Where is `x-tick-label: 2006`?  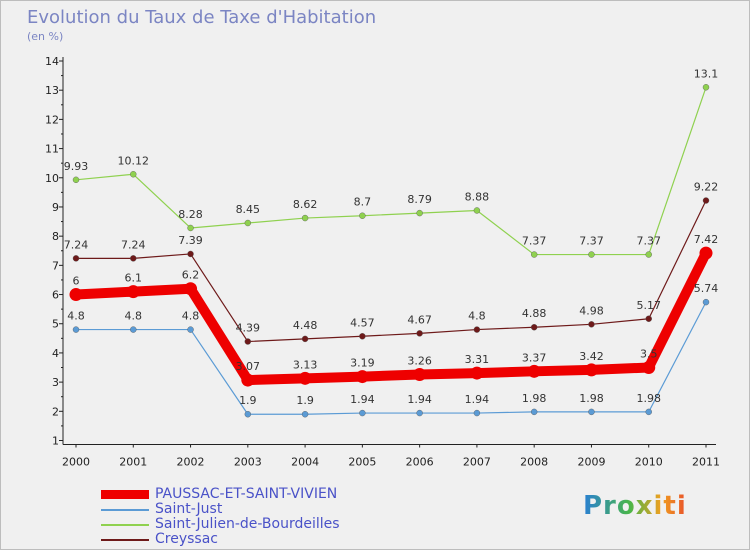
x-tick-label: 2006 is located at coordinates (420, 462).